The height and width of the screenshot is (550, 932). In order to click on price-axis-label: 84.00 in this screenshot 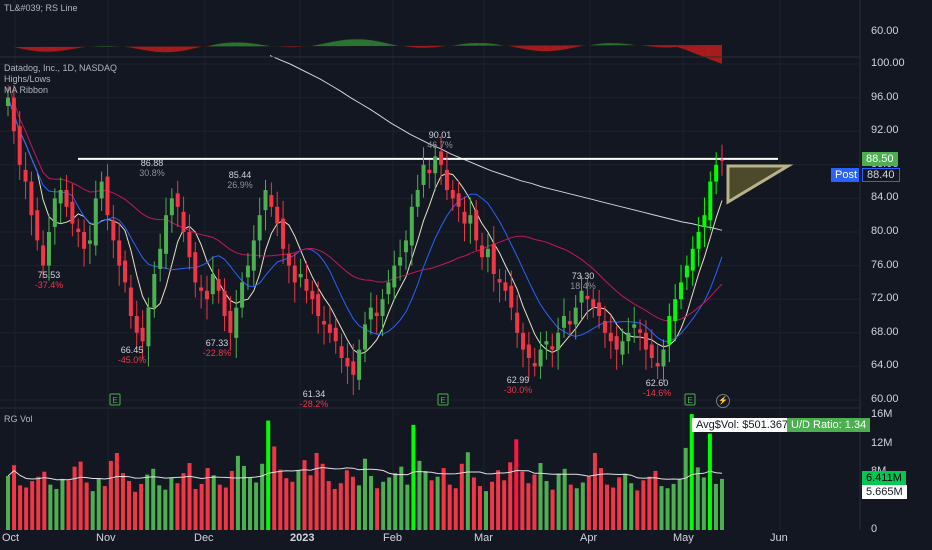, I will do `click(885, 197)`.